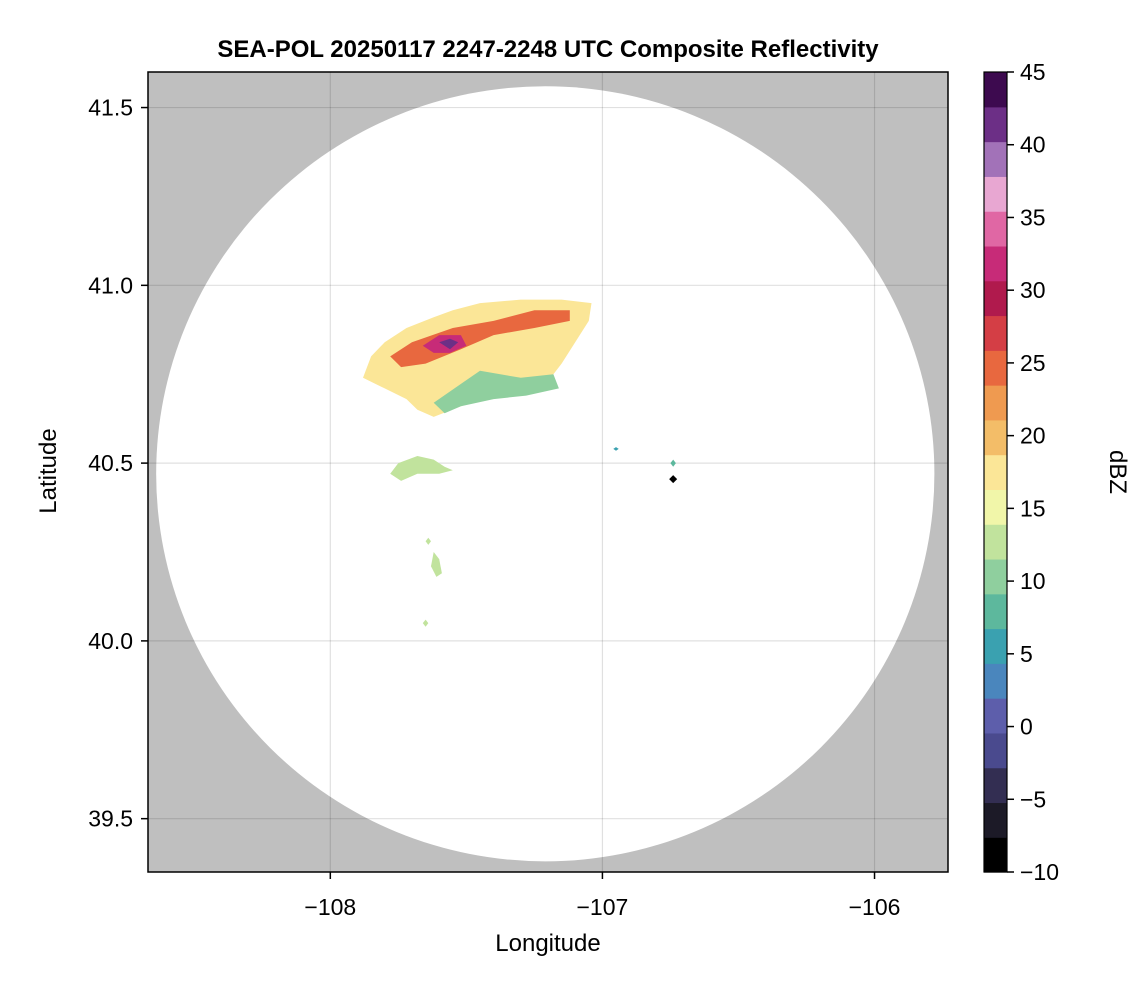  I want to click on colorbar-tick-label: 40, so click(1033, 145).